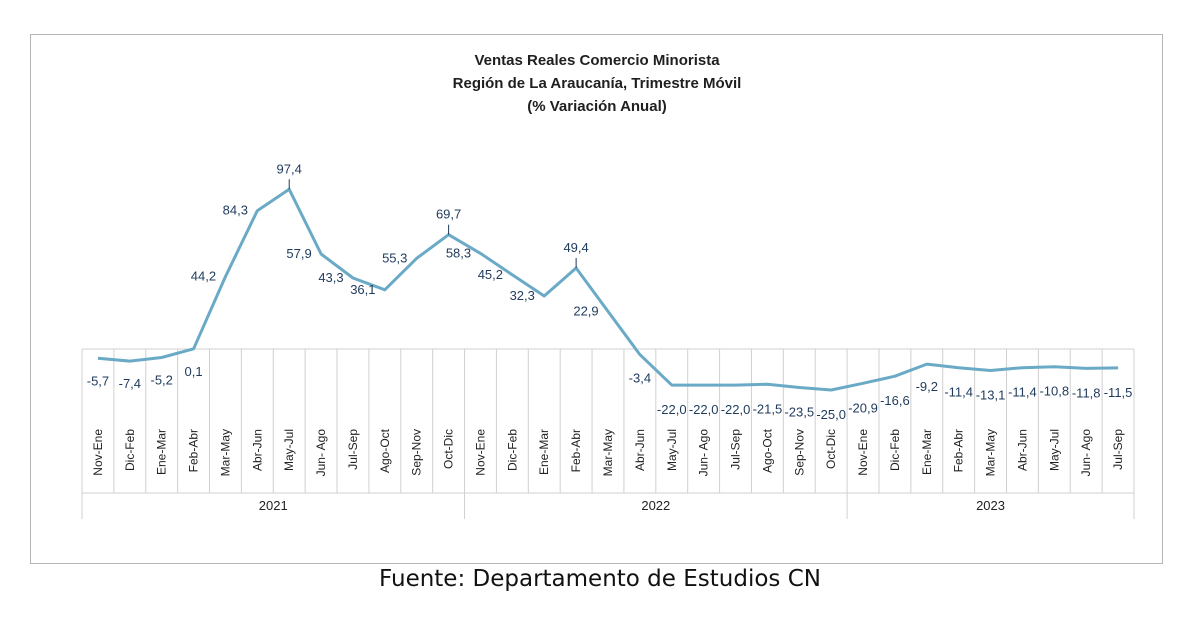 The height and width of the screenshot is (622, 1200). I want to click on data-label: 32,3, so click(522, 295).